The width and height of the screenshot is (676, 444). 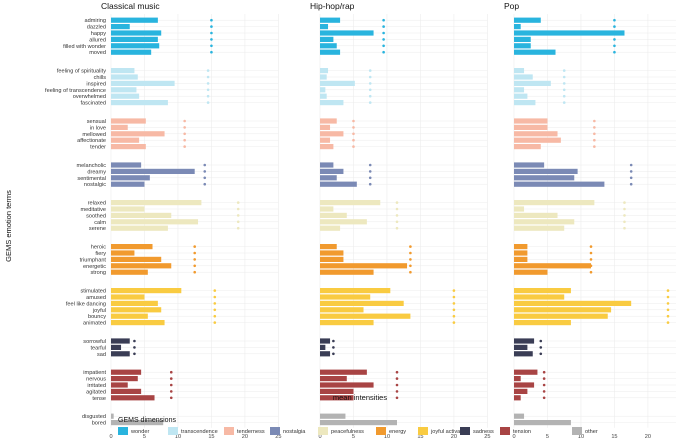 What do you see at coordinates (294, 432) in the screenshot?
I see `legend-label: nostalgia` at bounding box center [294, 432].